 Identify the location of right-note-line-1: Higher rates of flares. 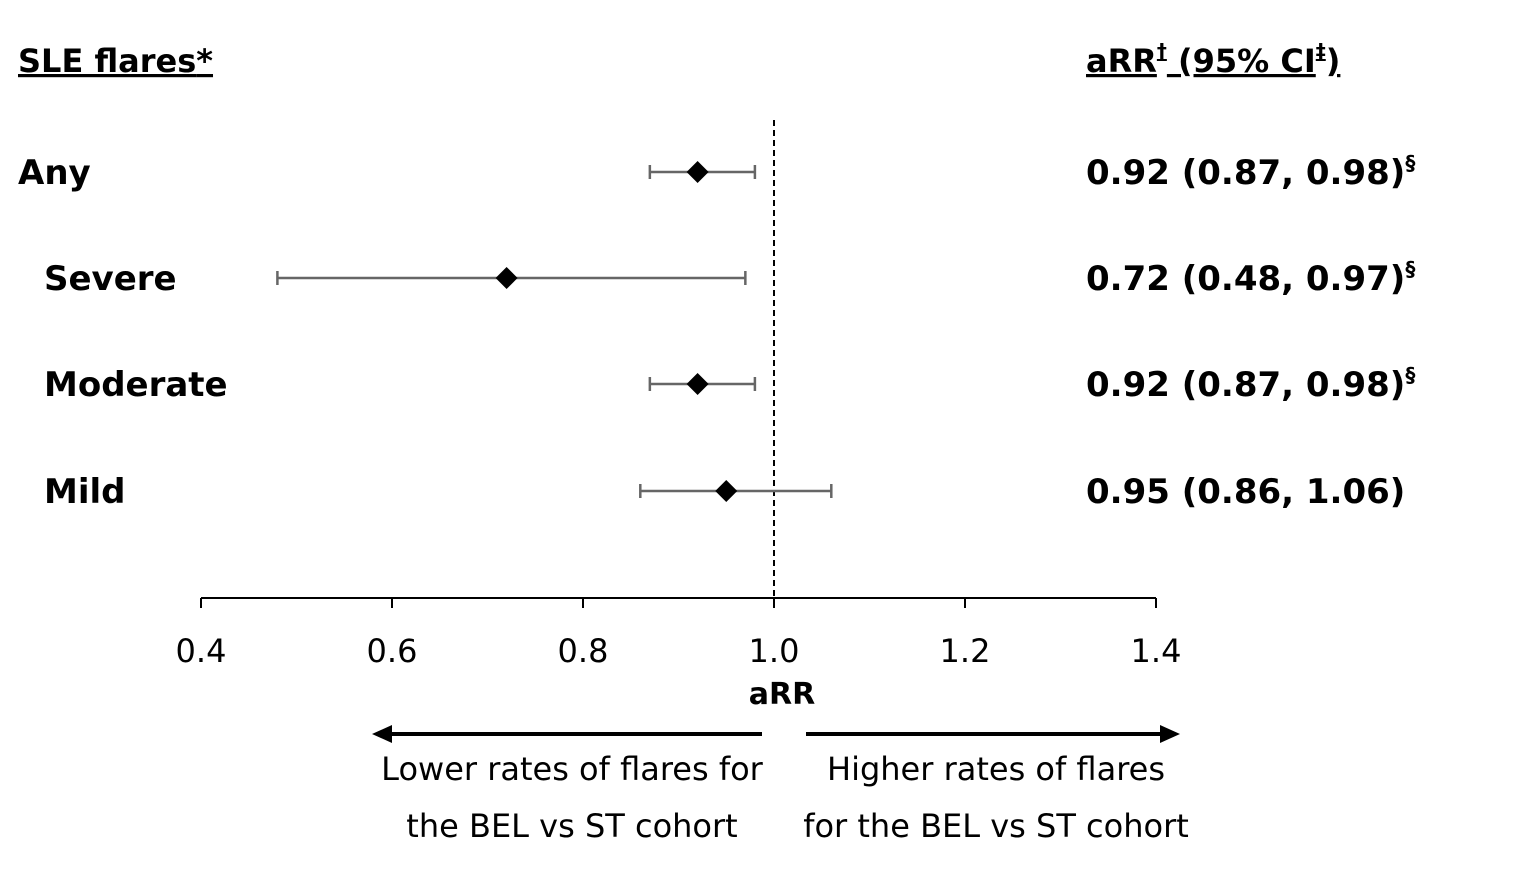
(996, 769).